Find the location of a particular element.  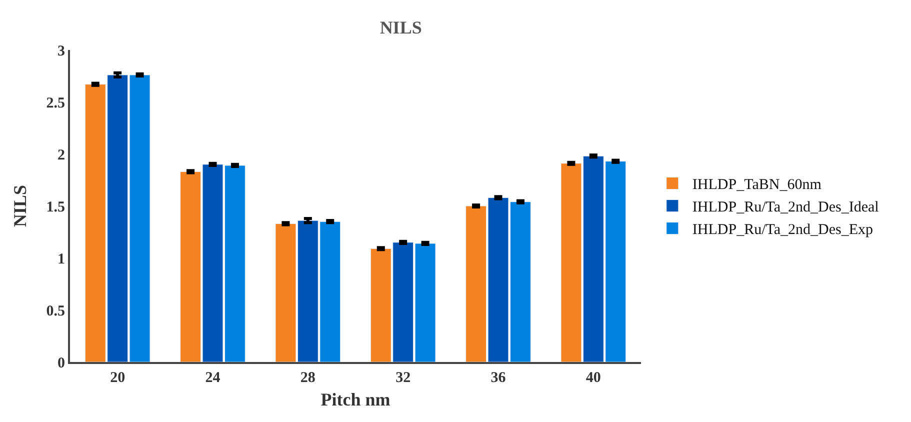

legend-label: IHLDP_TaBN_60nm is located at coordinates (757, 185).